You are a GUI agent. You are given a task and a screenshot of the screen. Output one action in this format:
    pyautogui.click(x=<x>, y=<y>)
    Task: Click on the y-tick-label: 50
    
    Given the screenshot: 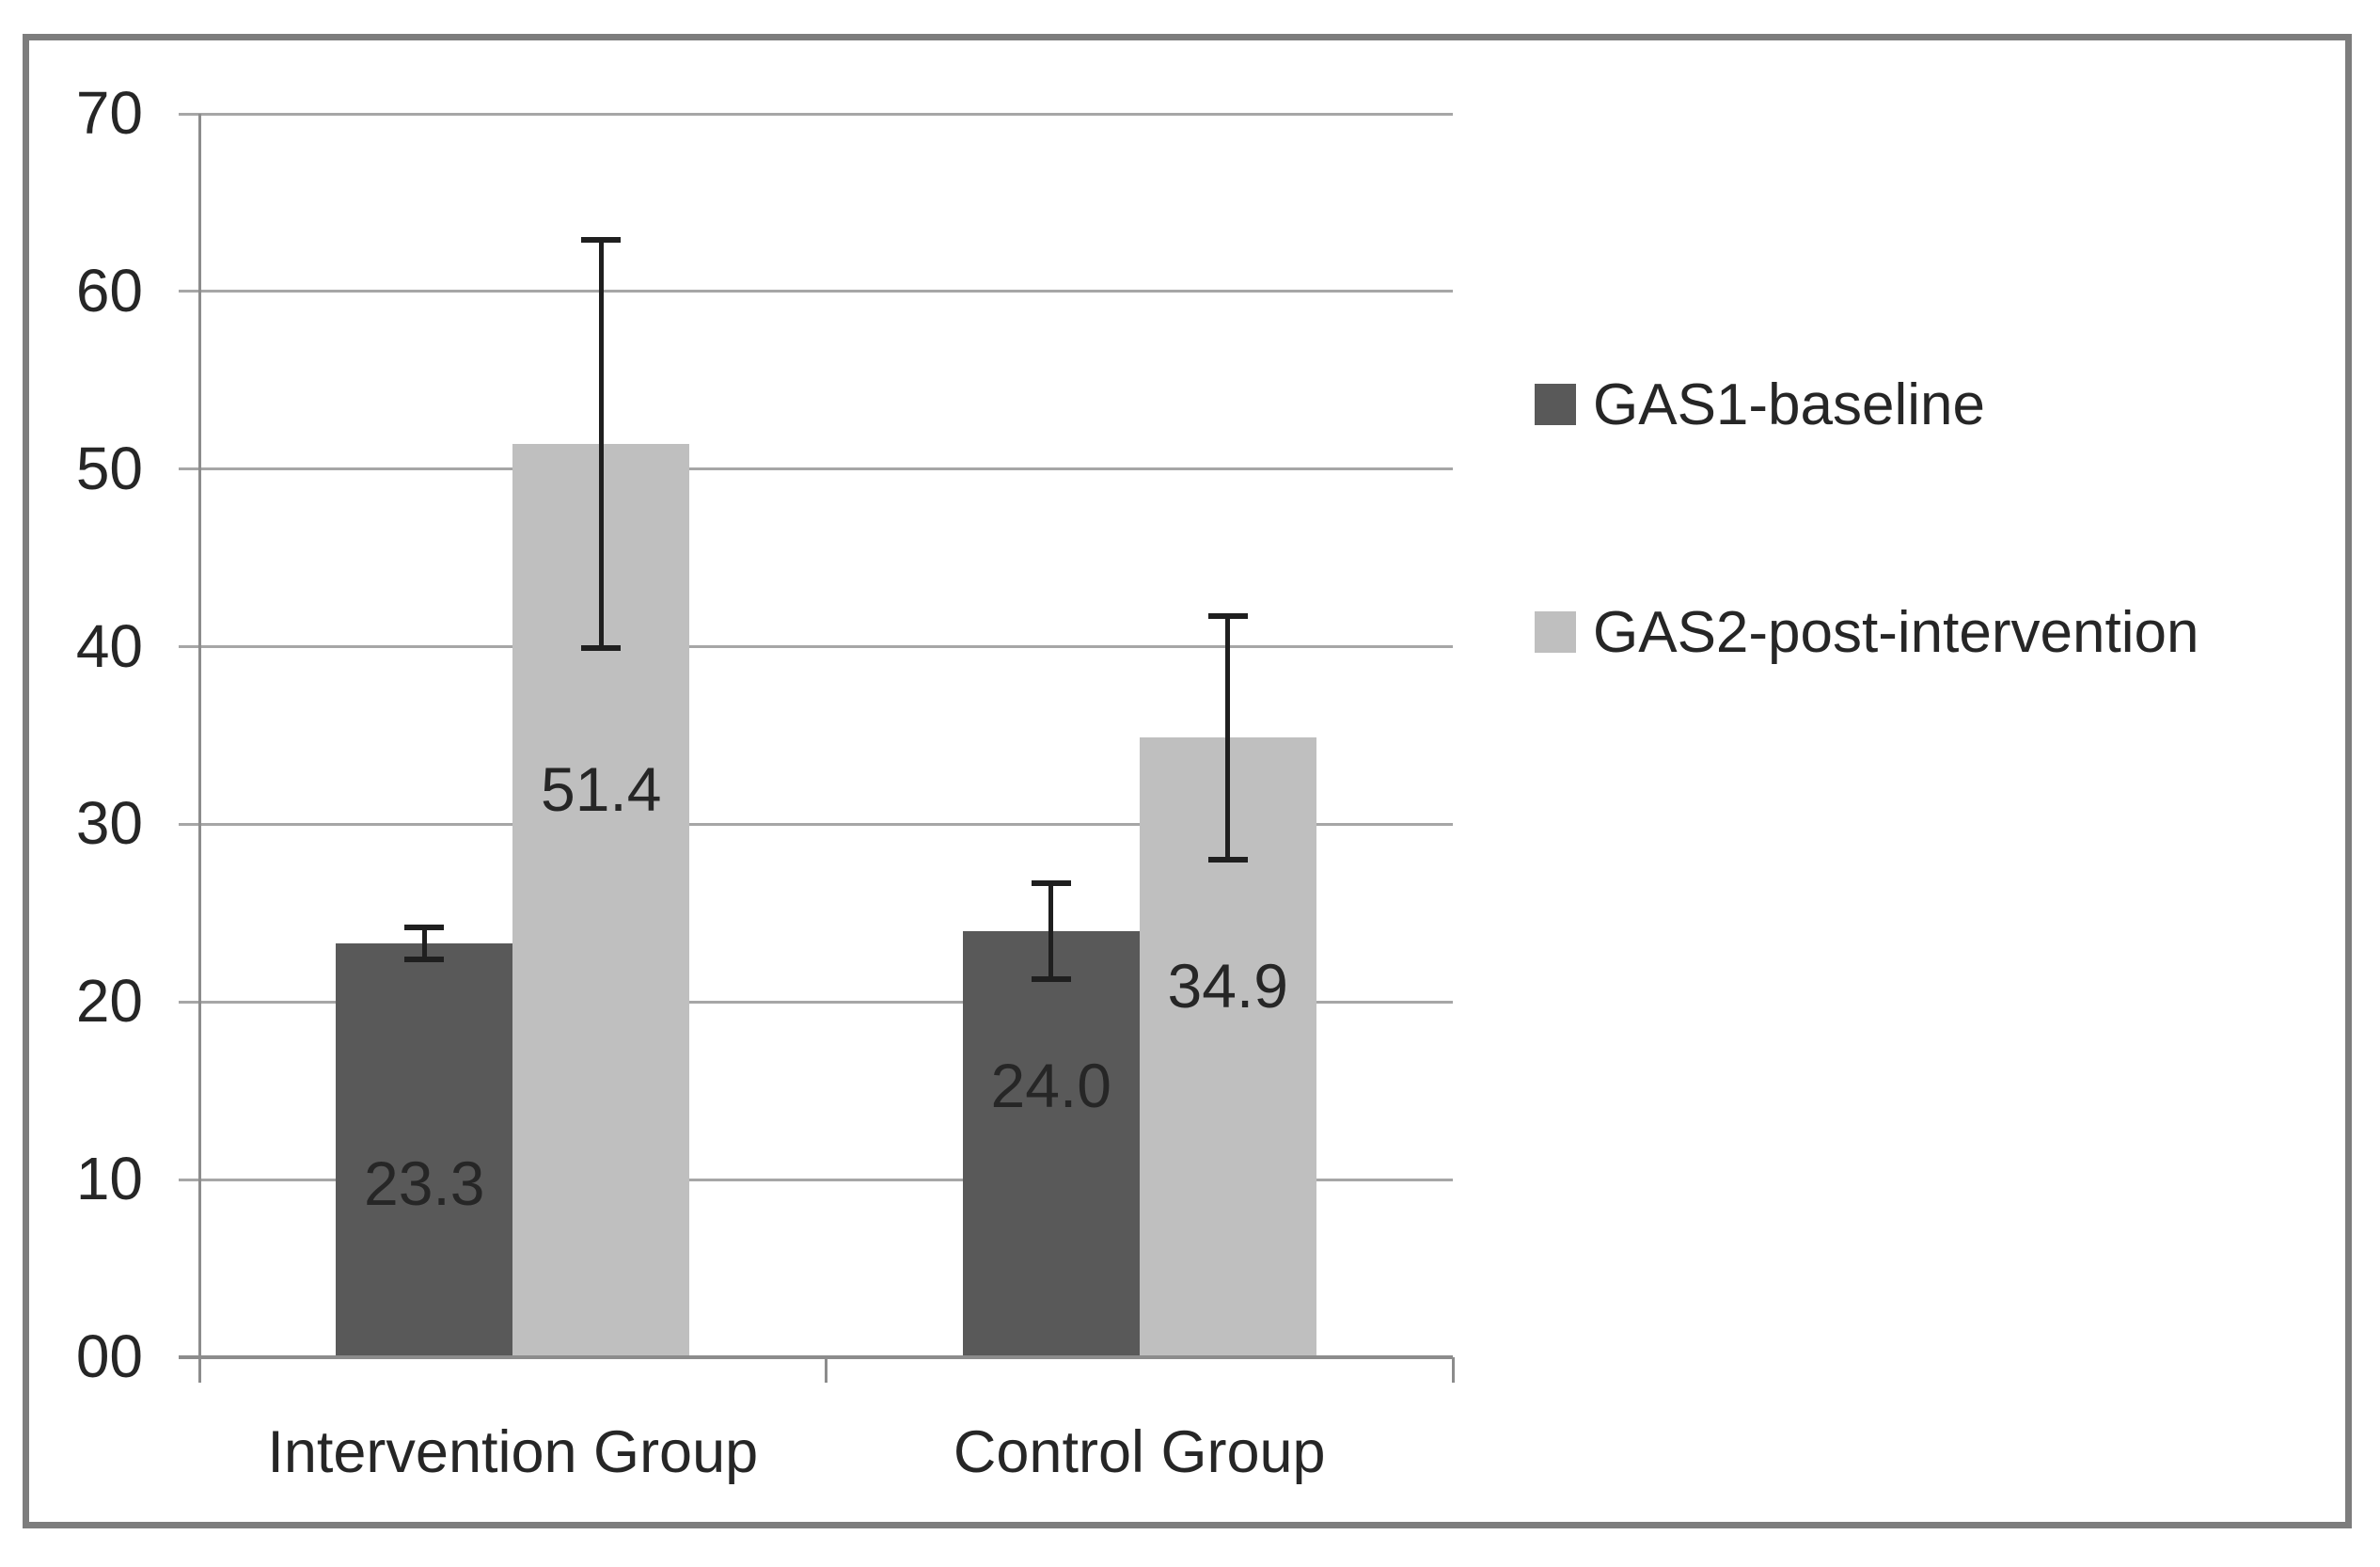 What is the action you would take?
    pyautogui.click(x=109, y=468)
    